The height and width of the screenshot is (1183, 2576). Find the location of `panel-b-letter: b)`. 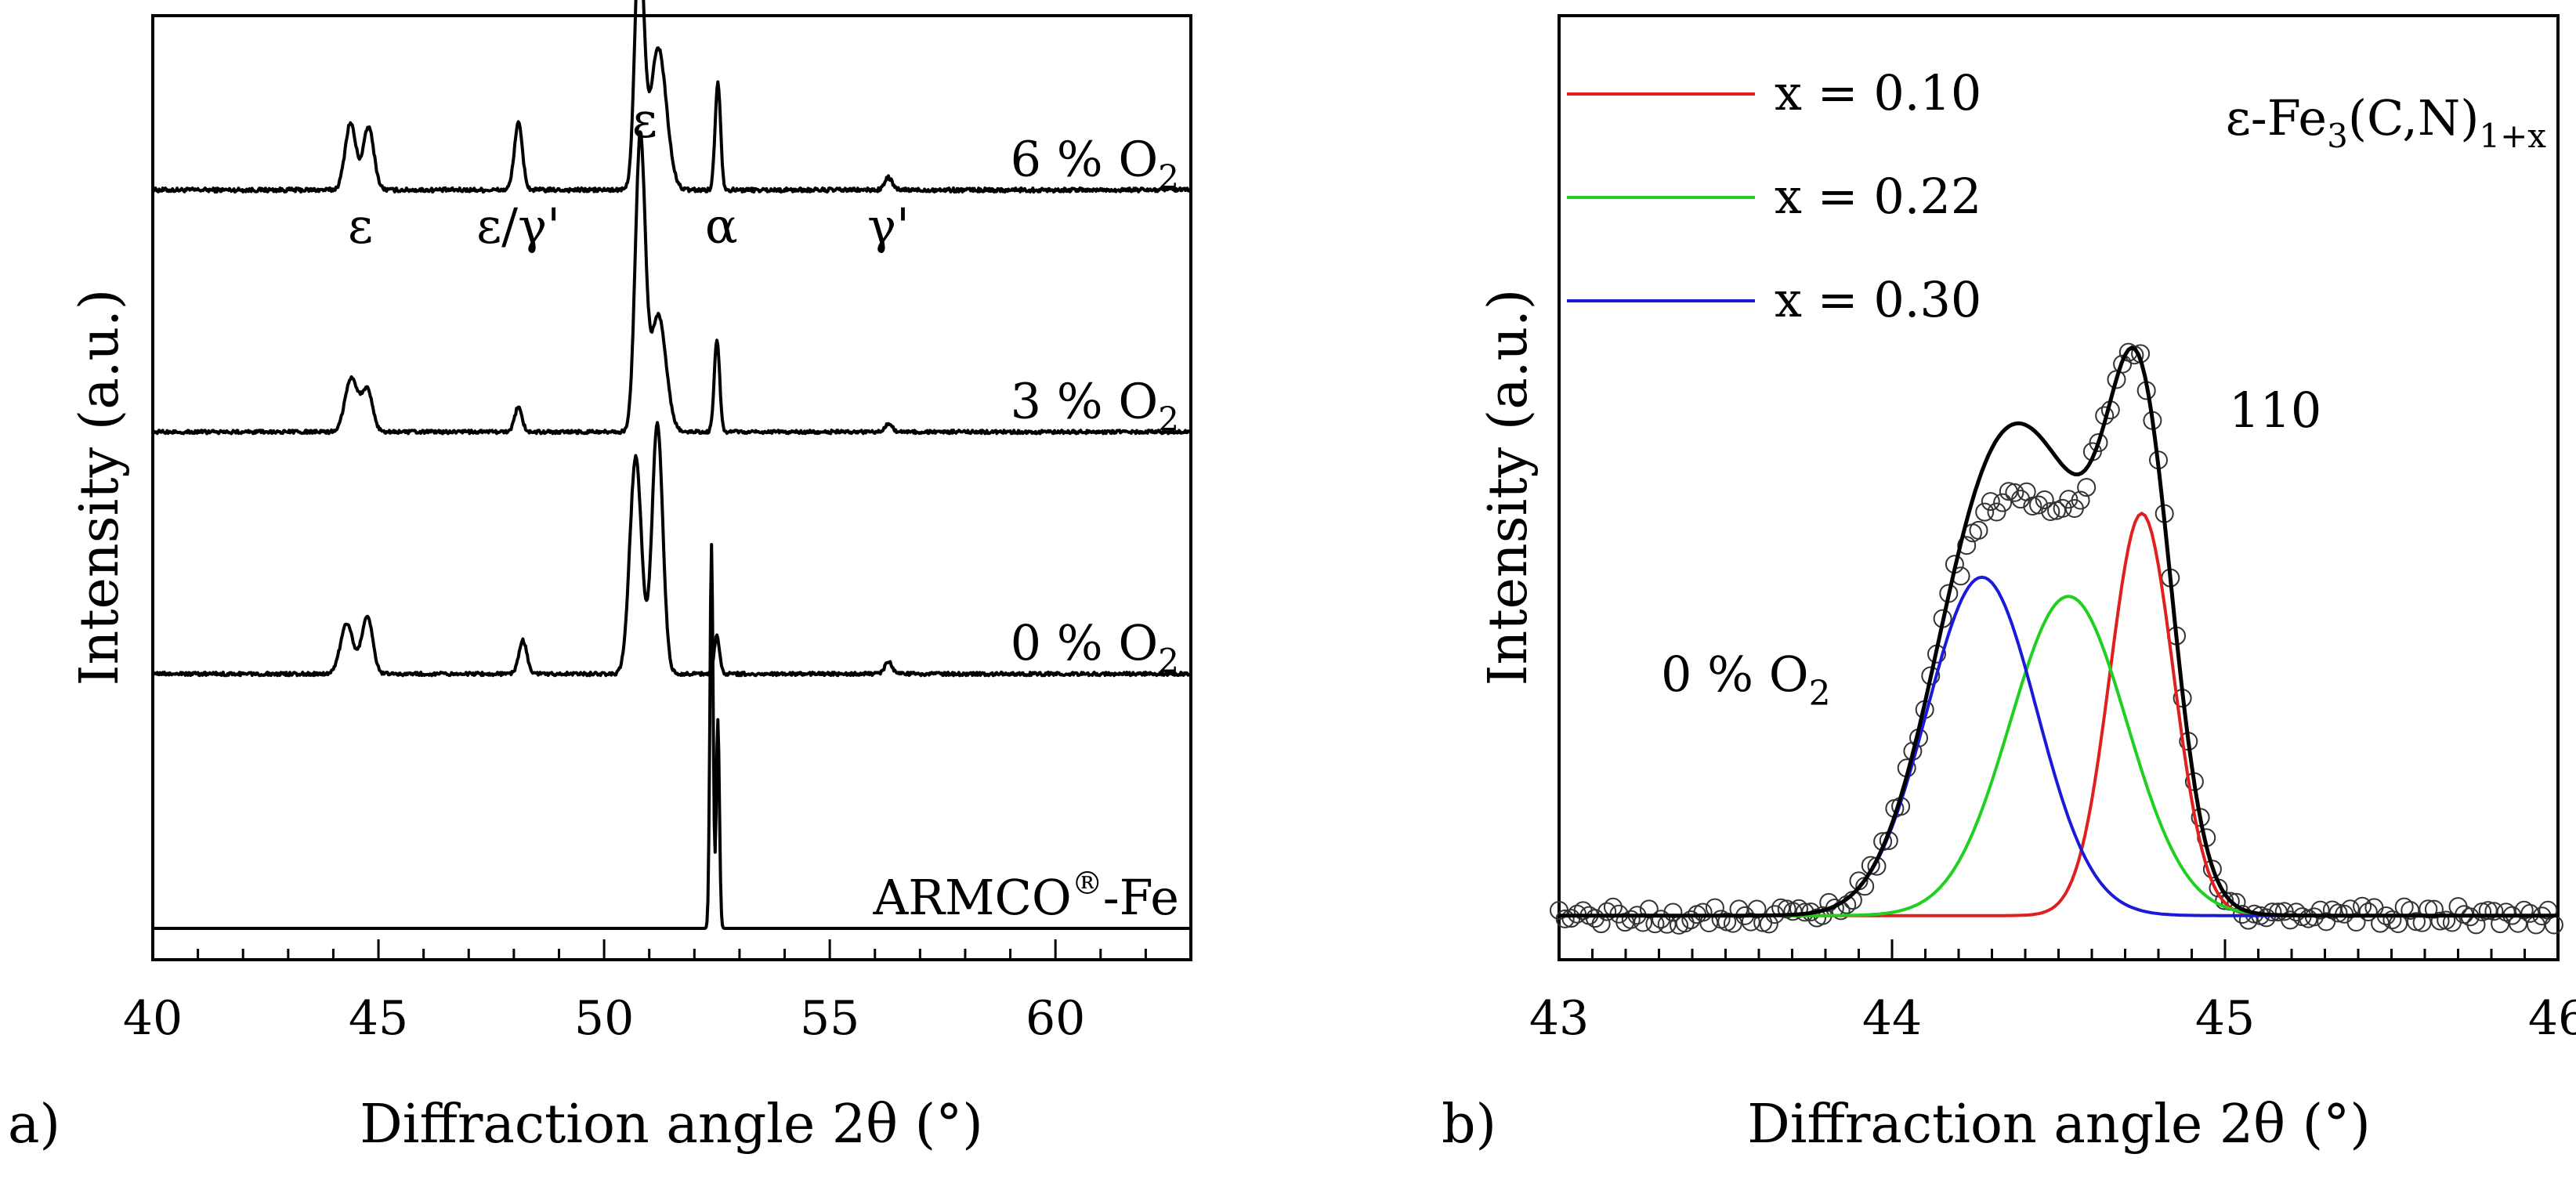

panel-b-letter: b) is located at coordinates (1469, 1125).